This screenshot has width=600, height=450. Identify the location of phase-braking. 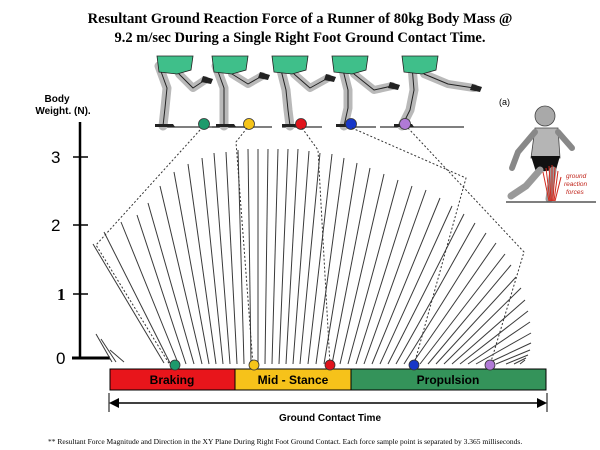
(172, 379).